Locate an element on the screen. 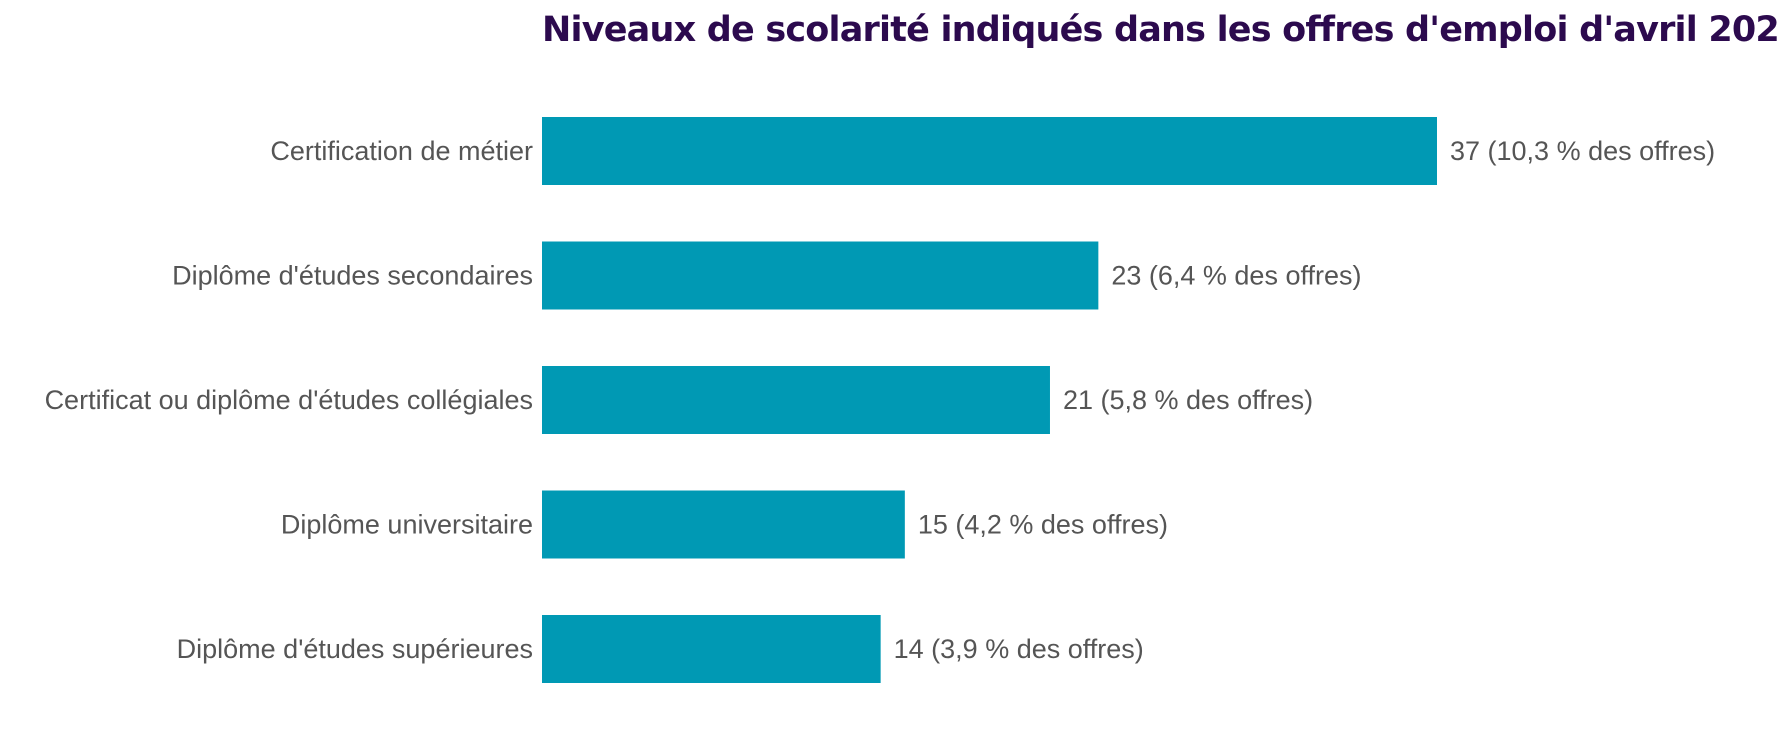 The width and height of the screenshot is (1777, 735). data-label: 37 (10,3 % des offres) is located at coordinates (1582, 151).